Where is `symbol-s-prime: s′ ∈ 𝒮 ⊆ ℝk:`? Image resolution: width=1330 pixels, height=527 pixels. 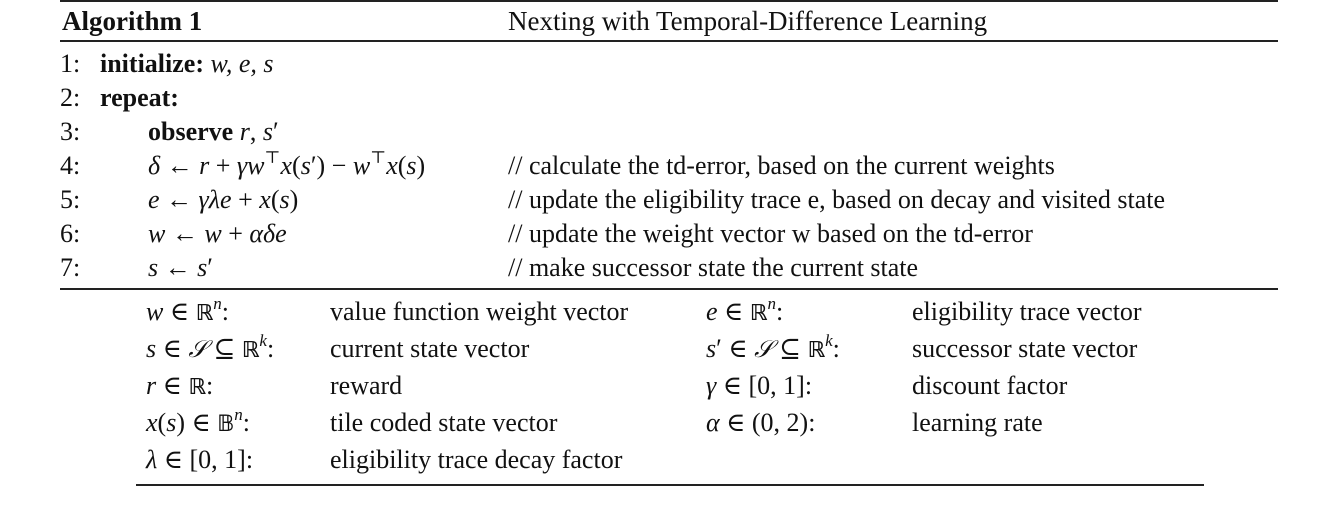
symbol-s-prime: s′ ∈ 𝒮 ⊆ ℝk: is located at coordinates (773, 347).